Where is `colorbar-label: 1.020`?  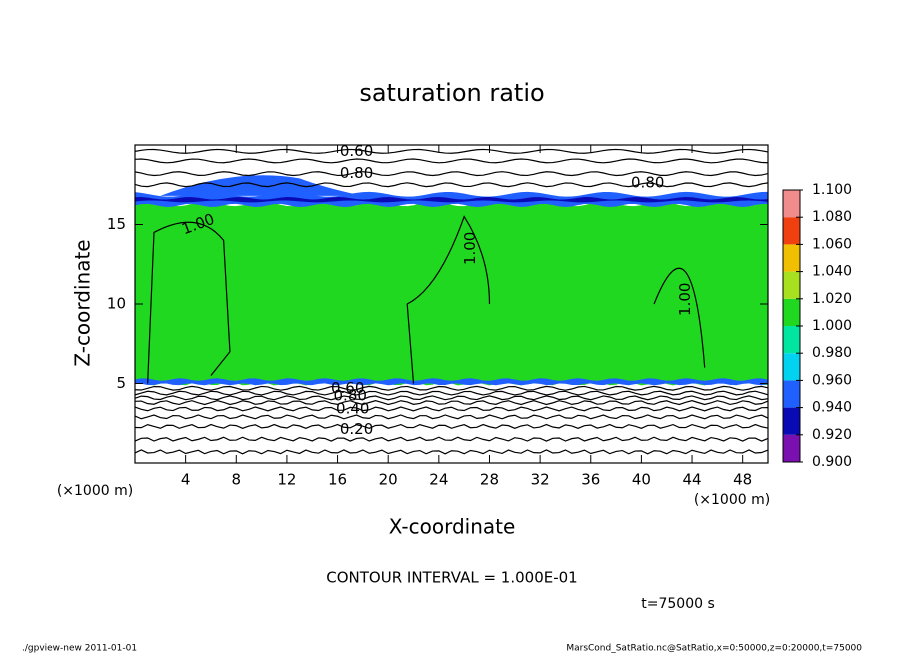 colorbar-label: 1.020 is located at coordinates (832, 299).